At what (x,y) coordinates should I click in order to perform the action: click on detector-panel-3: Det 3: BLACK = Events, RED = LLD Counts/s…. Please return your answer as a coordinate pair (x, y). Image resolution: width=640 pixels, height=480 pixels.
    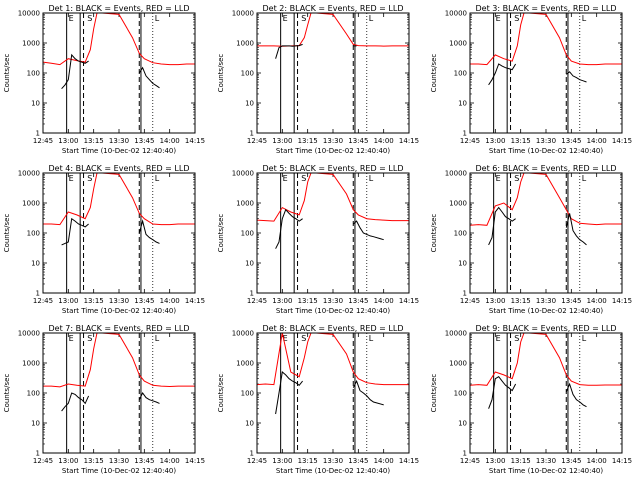
    Looking at the image, I should click on (531, 79).